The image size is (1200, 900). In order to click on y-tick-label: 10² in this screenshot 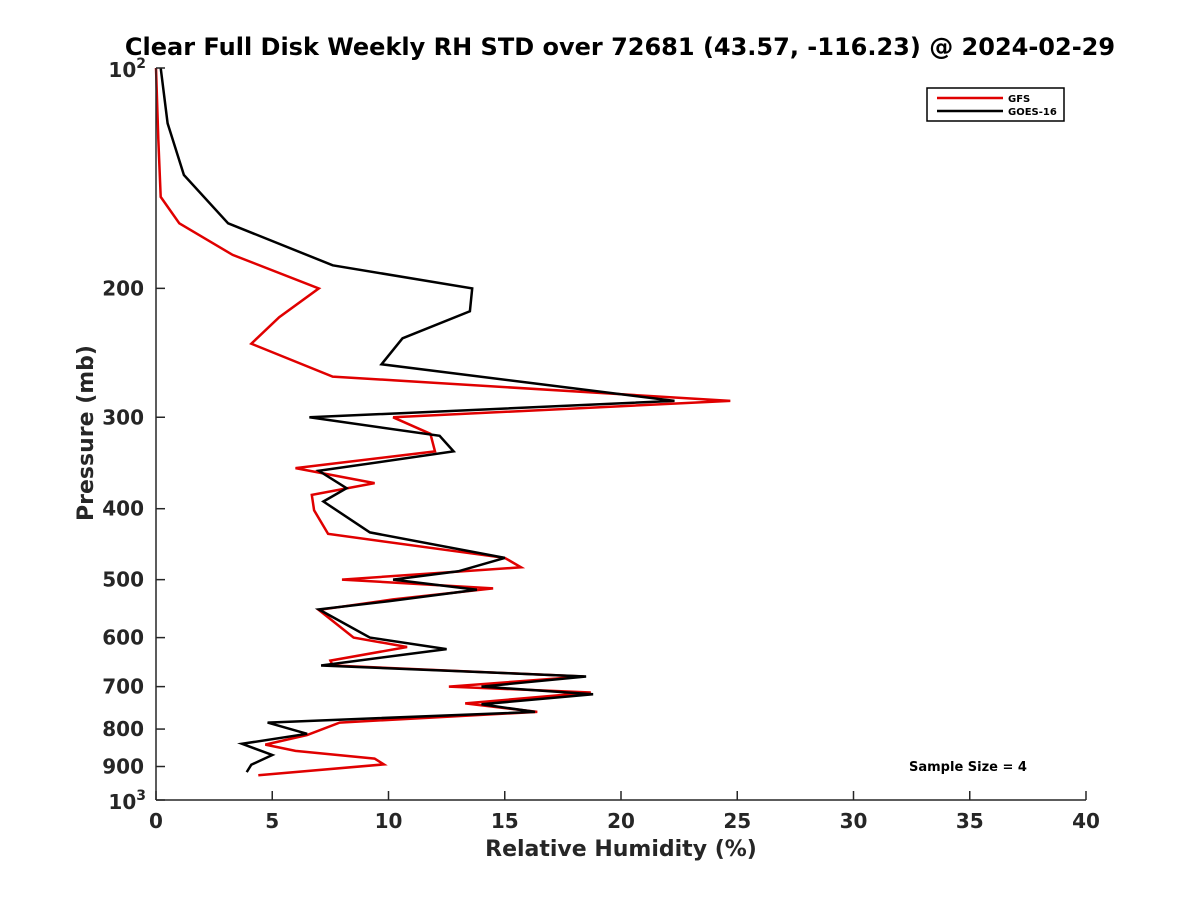, I will do `click(127, 69)`.